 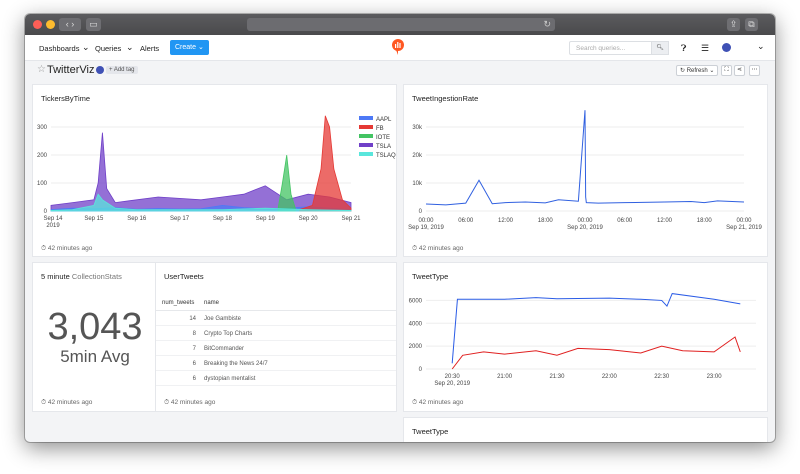 I want to click on x-tick-label: Sep 20, so click(x=309, y=219).